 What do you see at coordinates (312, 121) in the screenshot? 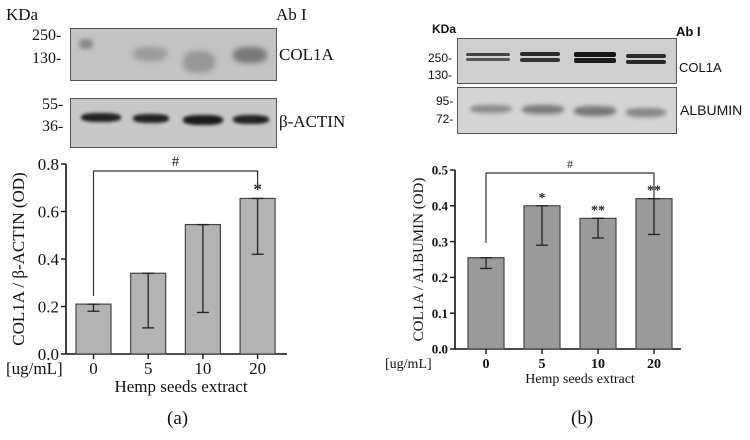
I see `actin-label-a: β-ACTIN` at bounding box center [312, 121].